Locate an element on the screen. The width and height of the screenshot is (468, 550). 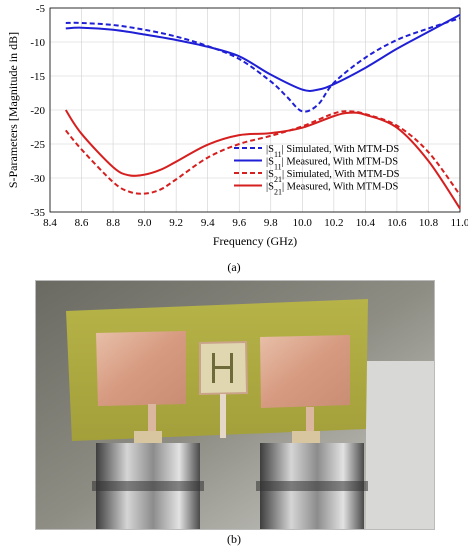
y-tick-label: -10 is located at coordinates (37, 43).